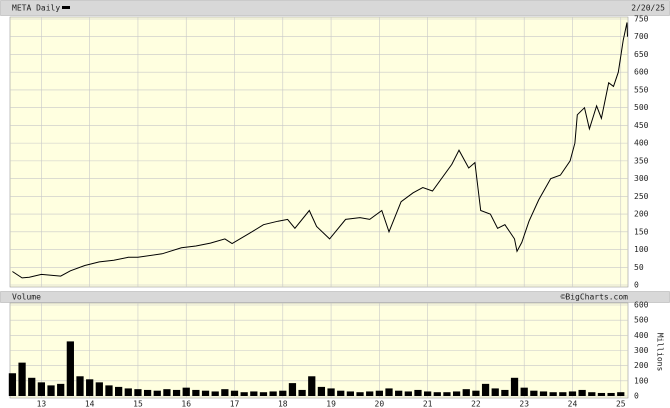 This screenshot has height=408, width=670. Describe the element at coordinates (641, 36) in the screenshot. I see `y-tick-label: 700` at that location.